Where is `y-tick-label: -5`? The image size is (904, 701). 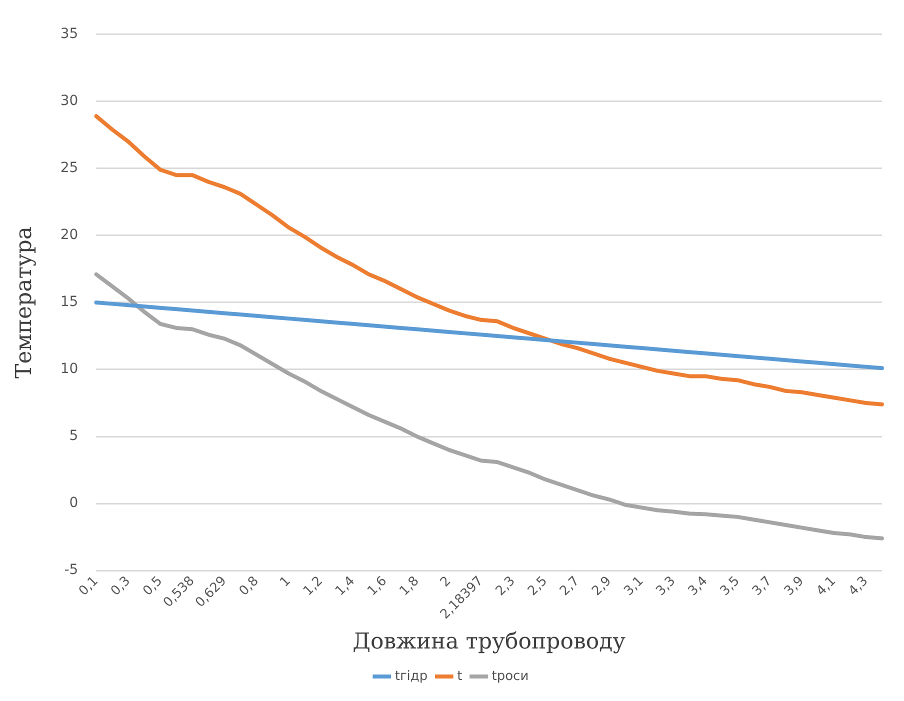
y-tick-label: -5 is located at coordinates (71, 570).